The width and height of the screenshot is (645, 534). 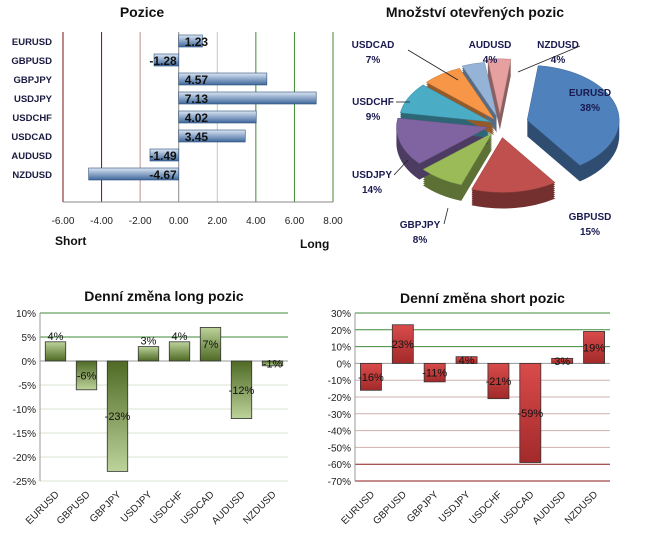 What do you see at coordinates (70, 241) in the screenshot?
I see `short-label: Short` at bounding box center [70, 241].